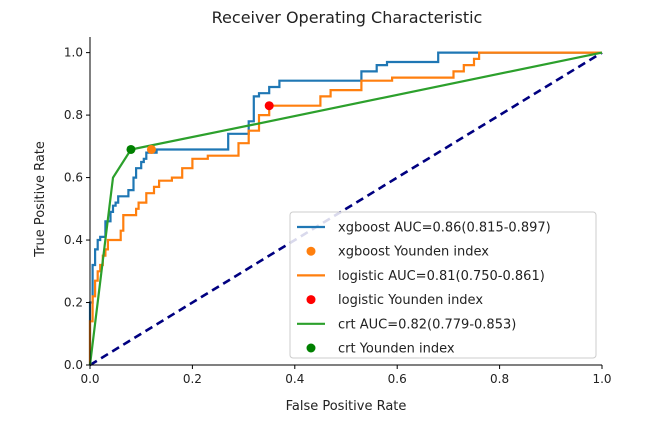 The width and height of the screenshot is (645, 429). What do you see at coordinates (294, 379) in the screenshot?
I see `x-tick-label: 0.4` at bounding box center [294, 379].